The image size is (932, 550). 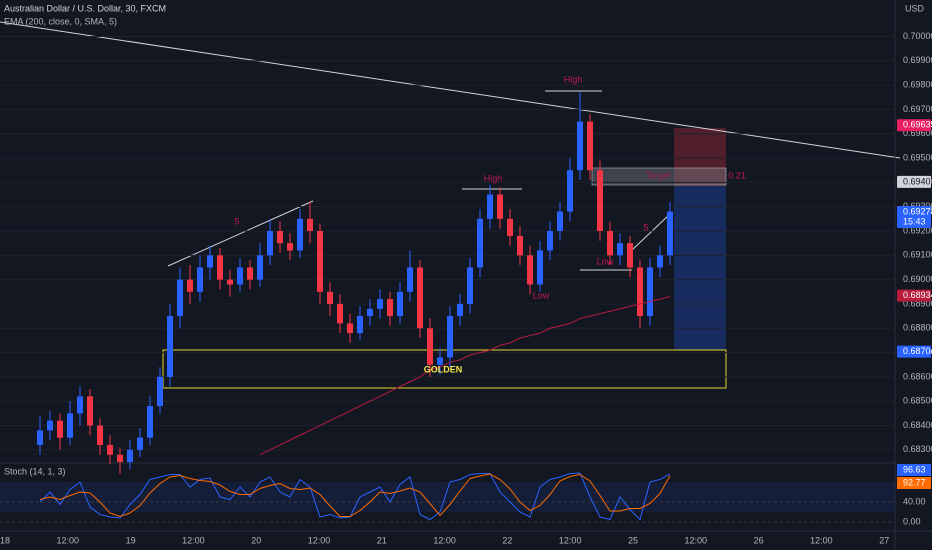 What do you see at coordinates (914, 482) in the screenshot?
I see `value-tag-label: 92.77` at bounding box center [914, 482].